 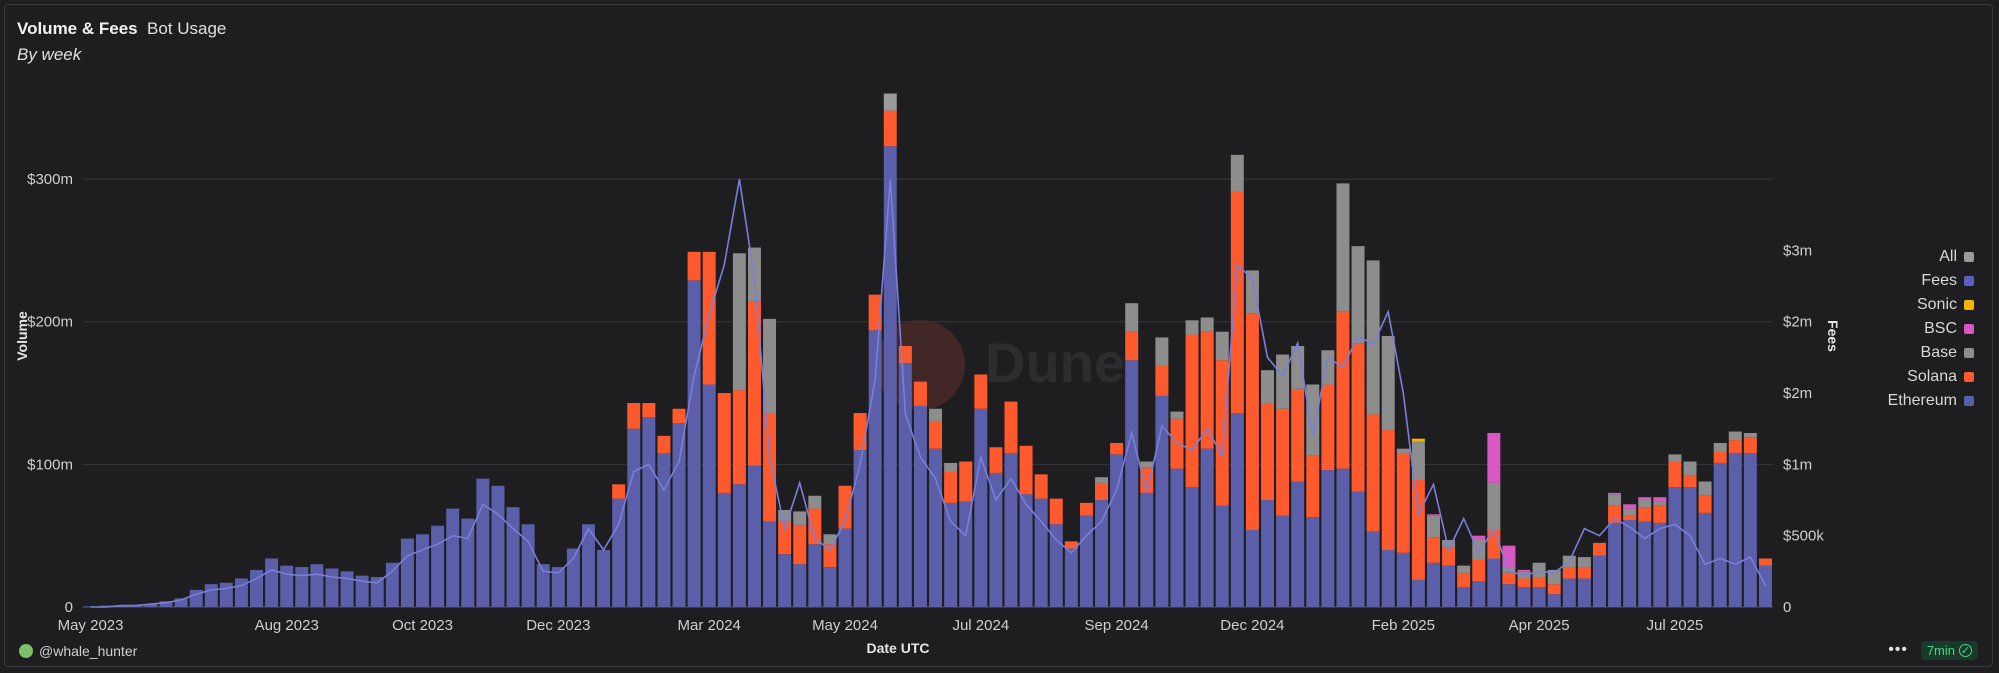 What do you see at coordinates (890, 102) in the screenshot?
I see `bar-all` at bounding box center [890, 102].